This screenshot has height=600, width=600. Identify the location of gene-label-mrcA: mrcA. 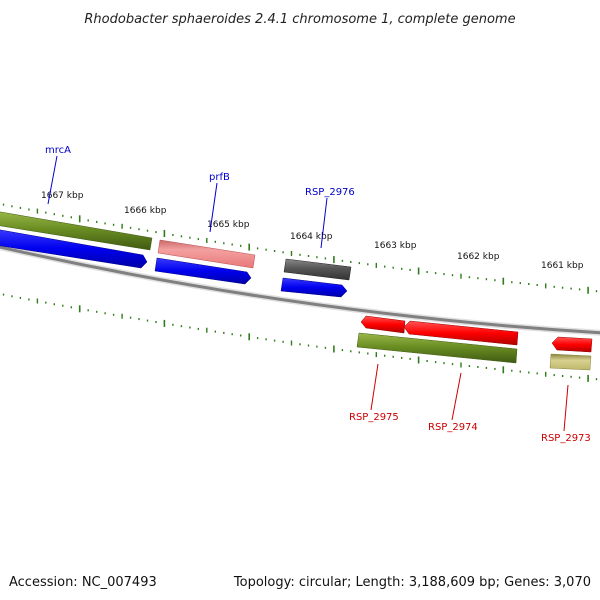
(58, 150).